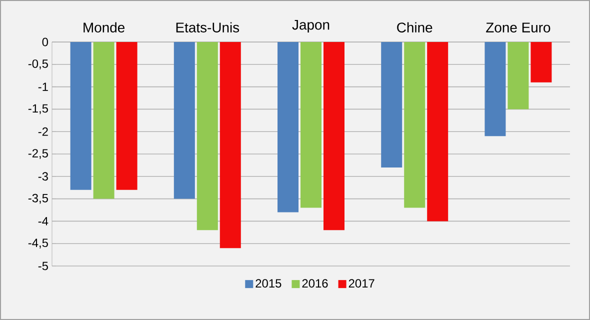  What do you see at coordinates (414, 27) in the screenshot?
I see `x-tick-label: Chine` at bounding box center [414, 27].